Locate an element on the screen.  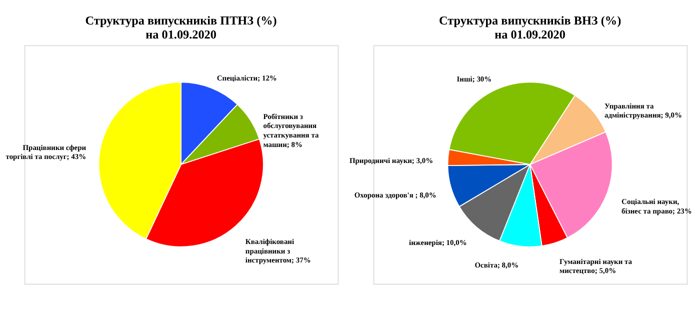
slice-label: Кваліфіковані працівники з інструментом; 37% is located at coordinates (278, 251).